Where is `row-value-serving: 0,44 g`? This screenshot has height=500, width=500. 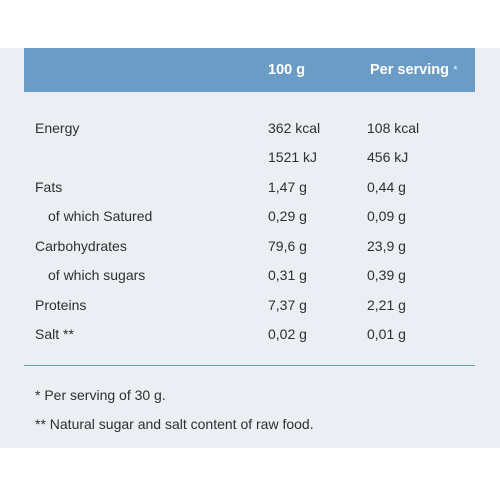
row-value-serving: 0,44 g is located at coordinates (386, 187).